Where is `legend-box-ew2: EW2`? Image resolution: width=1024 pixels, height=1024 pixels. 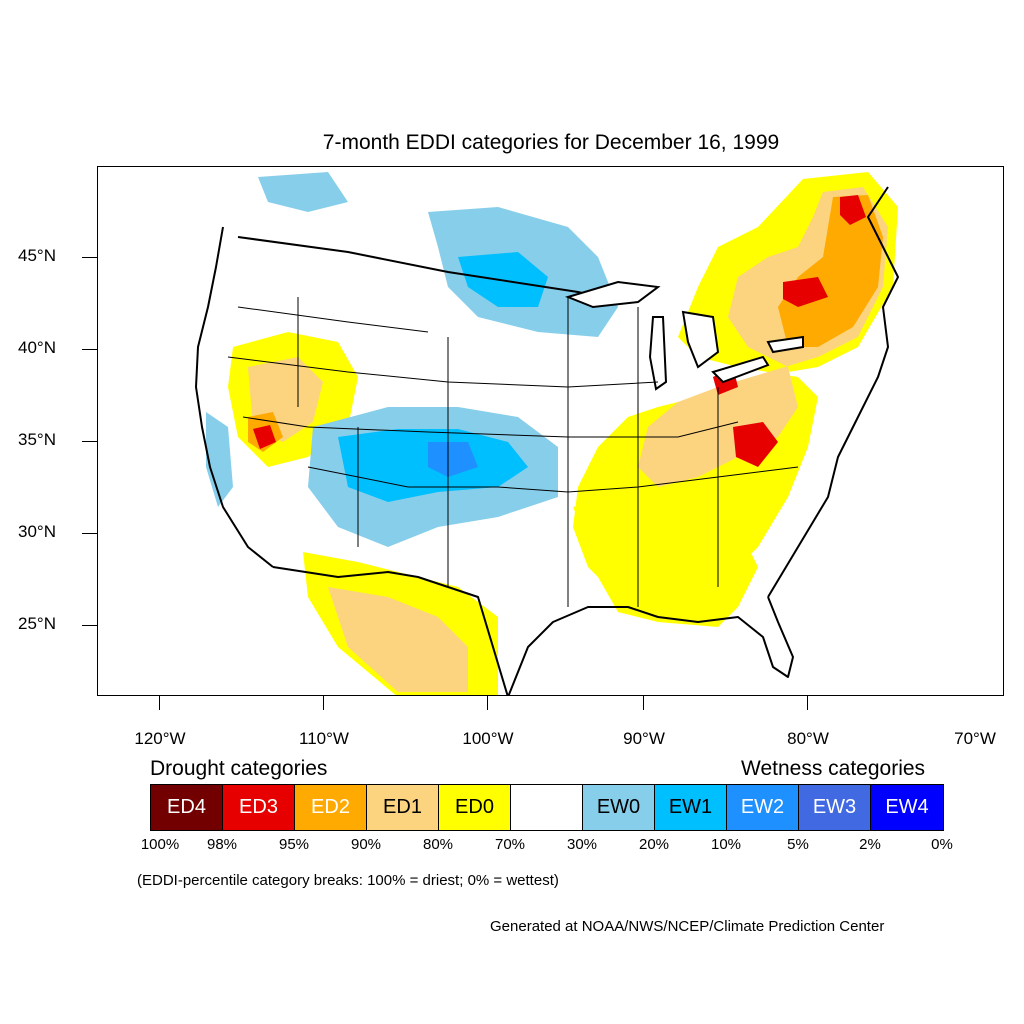 legend-box-ew2: EW2 is located at coordinates (763, 807).